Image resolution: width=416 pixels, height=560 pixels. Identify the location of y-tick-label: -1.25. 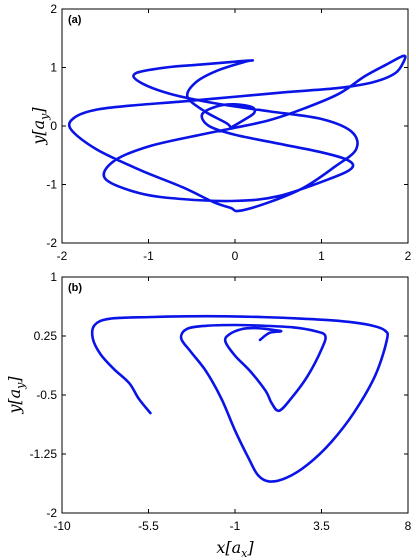
(44, 454).